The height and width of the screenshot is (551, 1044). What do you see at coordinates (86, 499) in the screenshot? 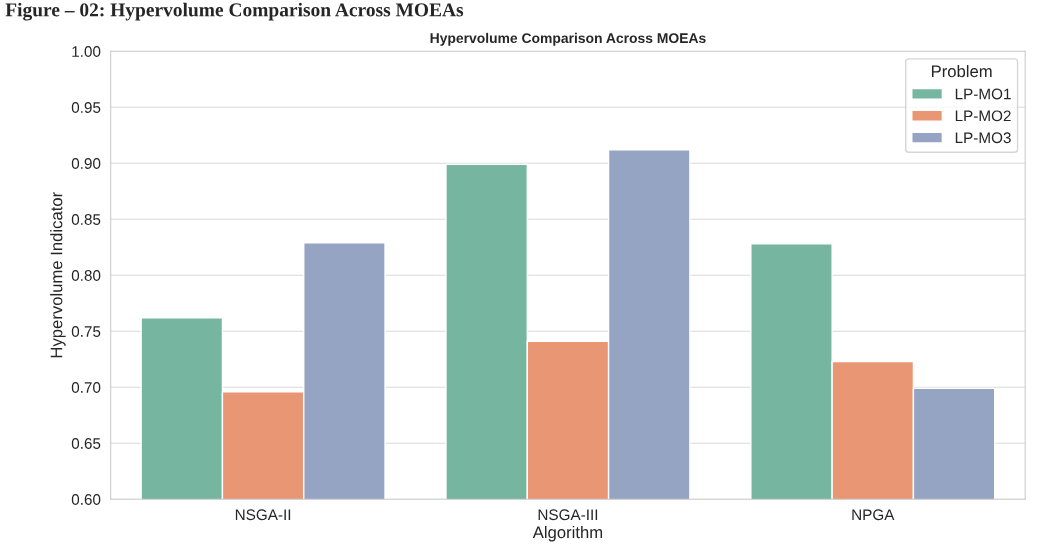
I see `y-tick-label: 0.60` at bounding box center [86, 499].